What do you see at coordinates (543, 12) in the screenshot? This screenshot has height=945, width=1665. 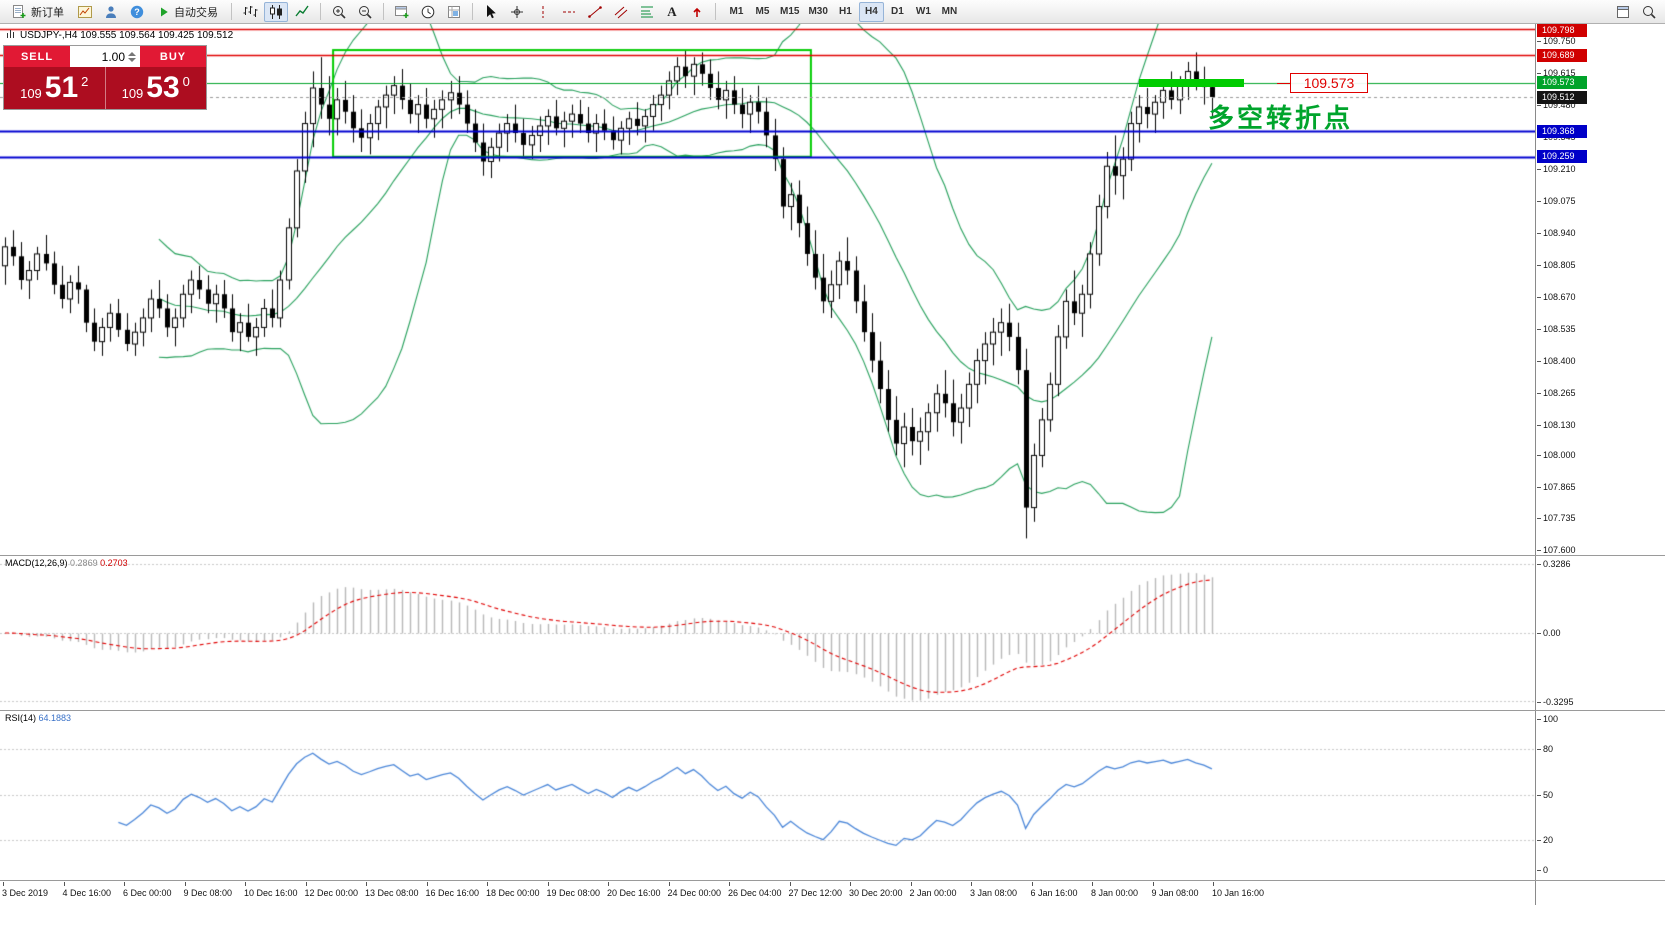 I see `vertical-line-tool-button` at bounding box center [543, 12].